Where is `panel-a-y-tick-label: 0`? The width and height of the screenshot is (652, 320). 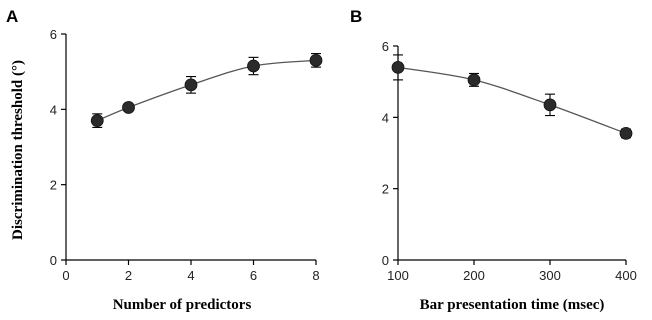
panel-a-y-tick-label: 0 is located at coordinates (53, 260).